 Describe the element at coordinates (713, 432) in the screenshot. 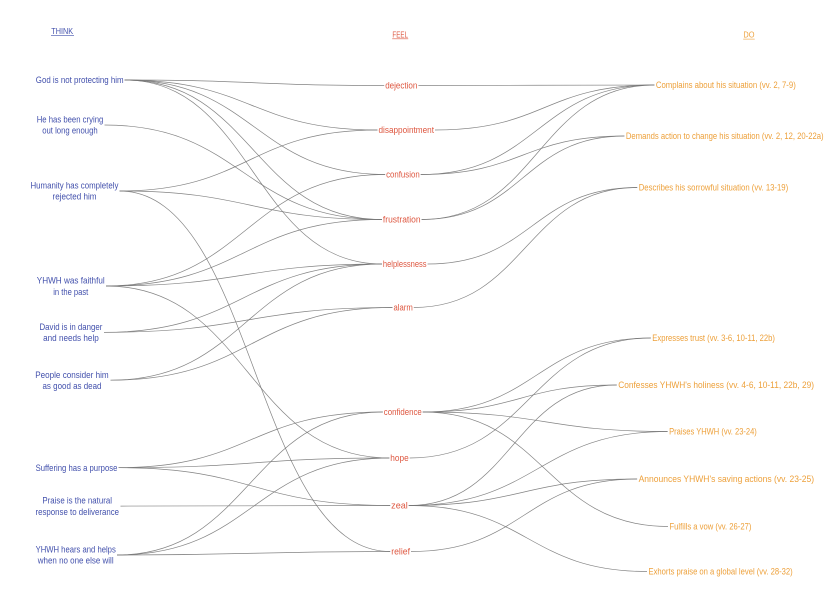

I see `svg-text: Praises YHWH (vv. 23-24)` at that location.